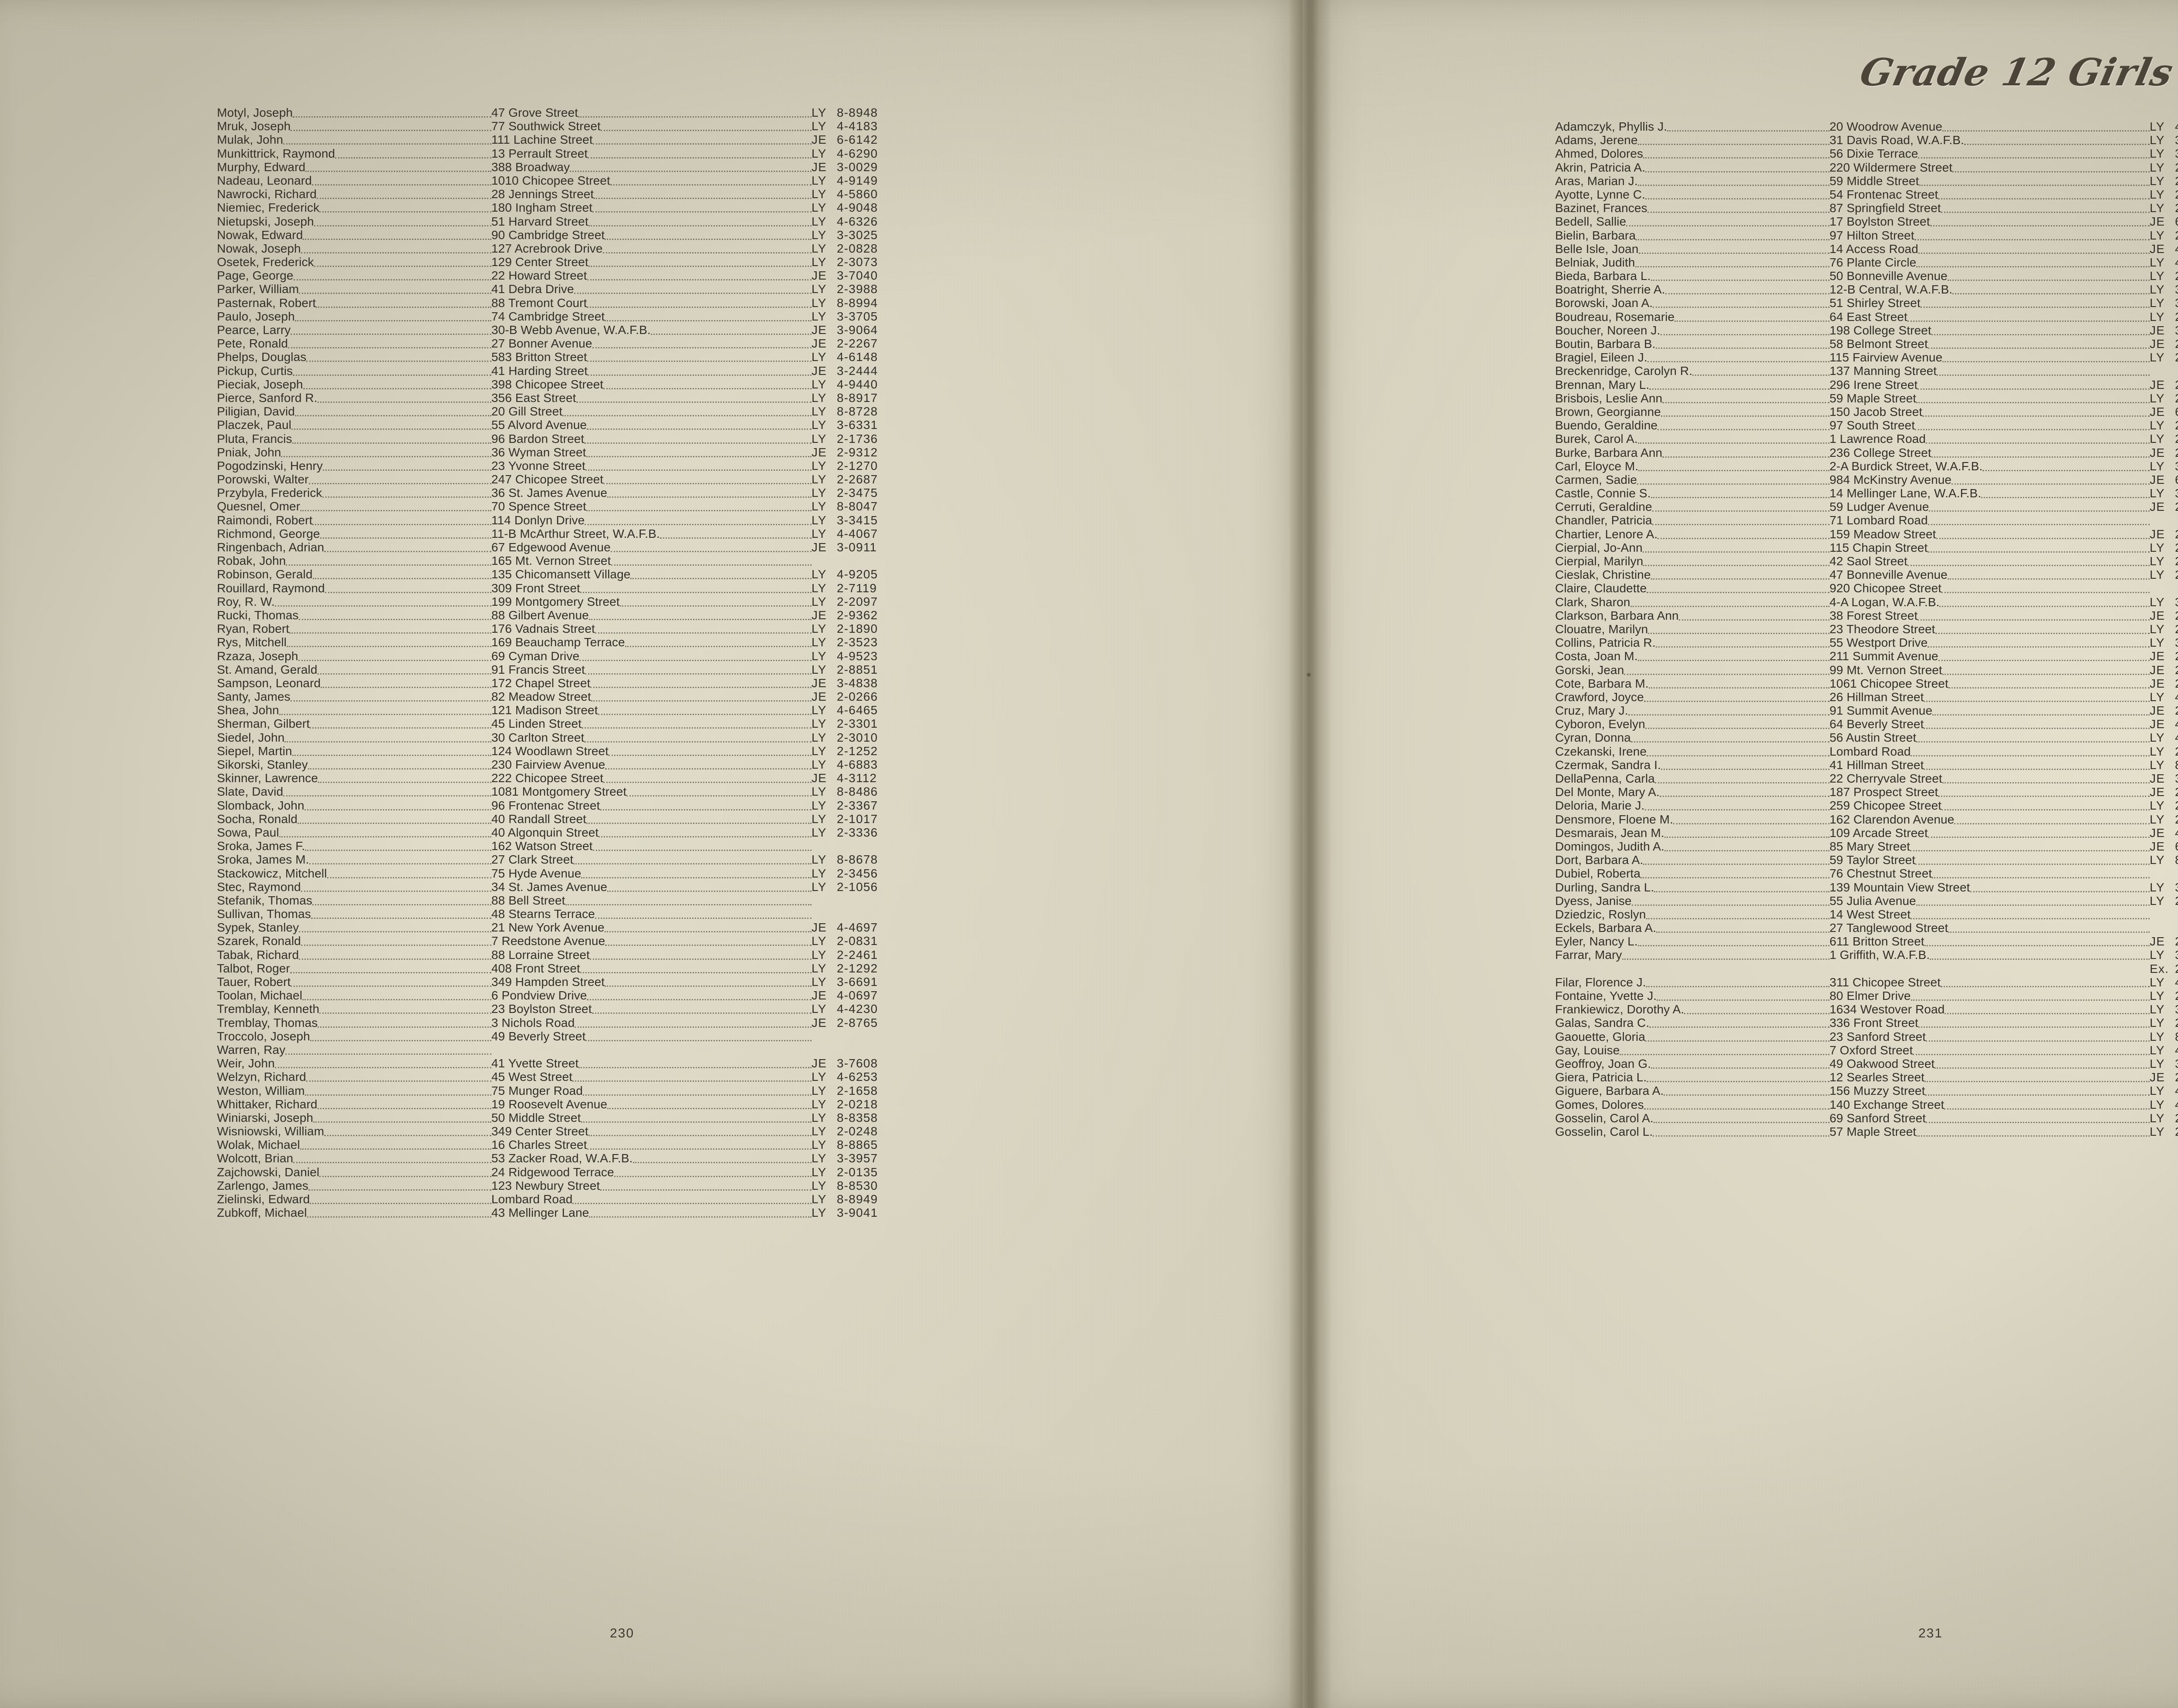 This screenshot has width=2178, height=1708. What do you see at coordinates (1197, 615) in the screenshot?
I see `directory-entry: Rucki, Thomas 88 Gilbert Avenue JE 2-9362` at bounding box center [1197, 615].